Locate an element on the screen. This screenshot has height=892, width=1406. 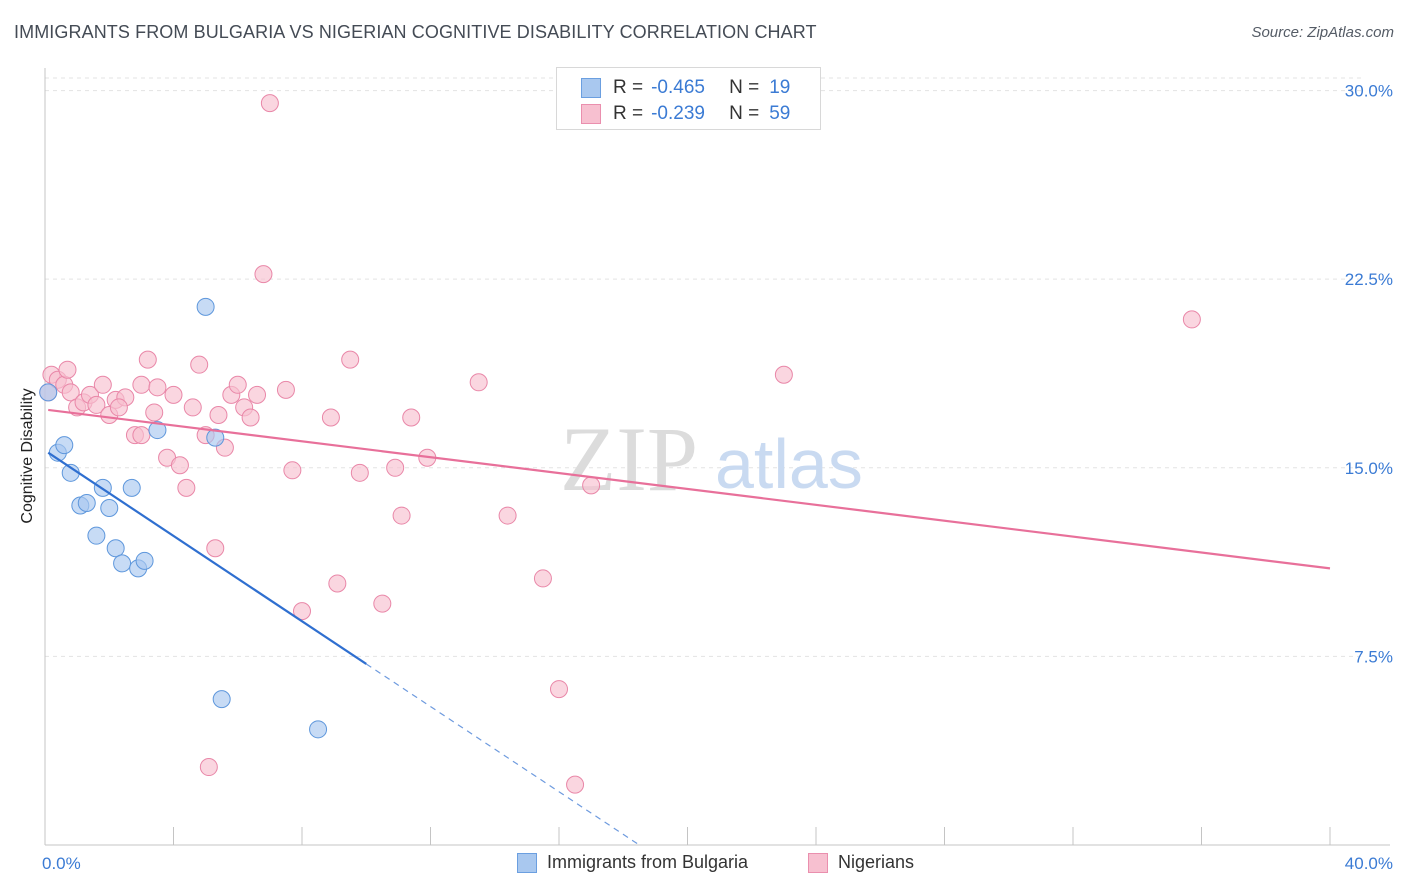
y-tick-label: 30.0% is located at coordinates (1369, 91).